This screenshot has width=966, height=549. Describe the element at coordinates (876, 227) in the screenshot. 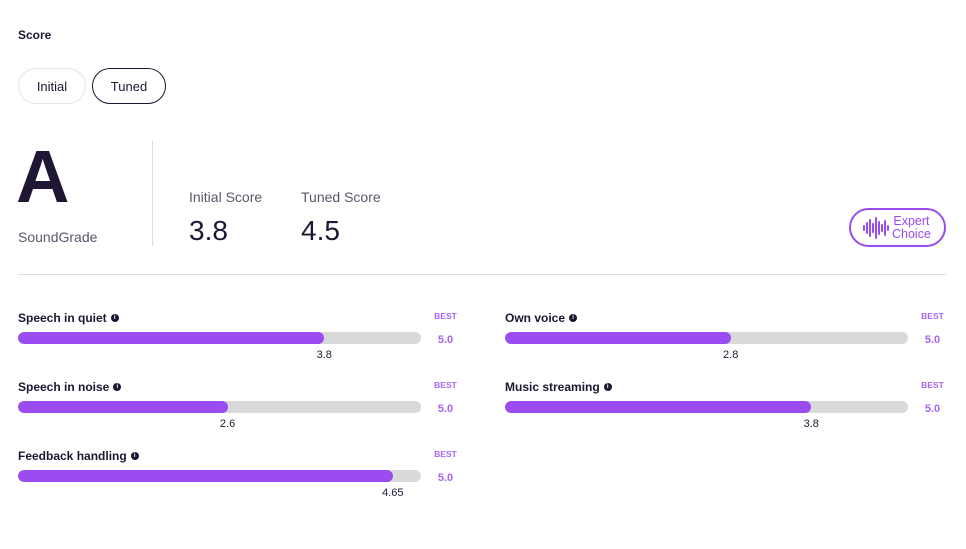

I see `soundwave-icon` at that location.